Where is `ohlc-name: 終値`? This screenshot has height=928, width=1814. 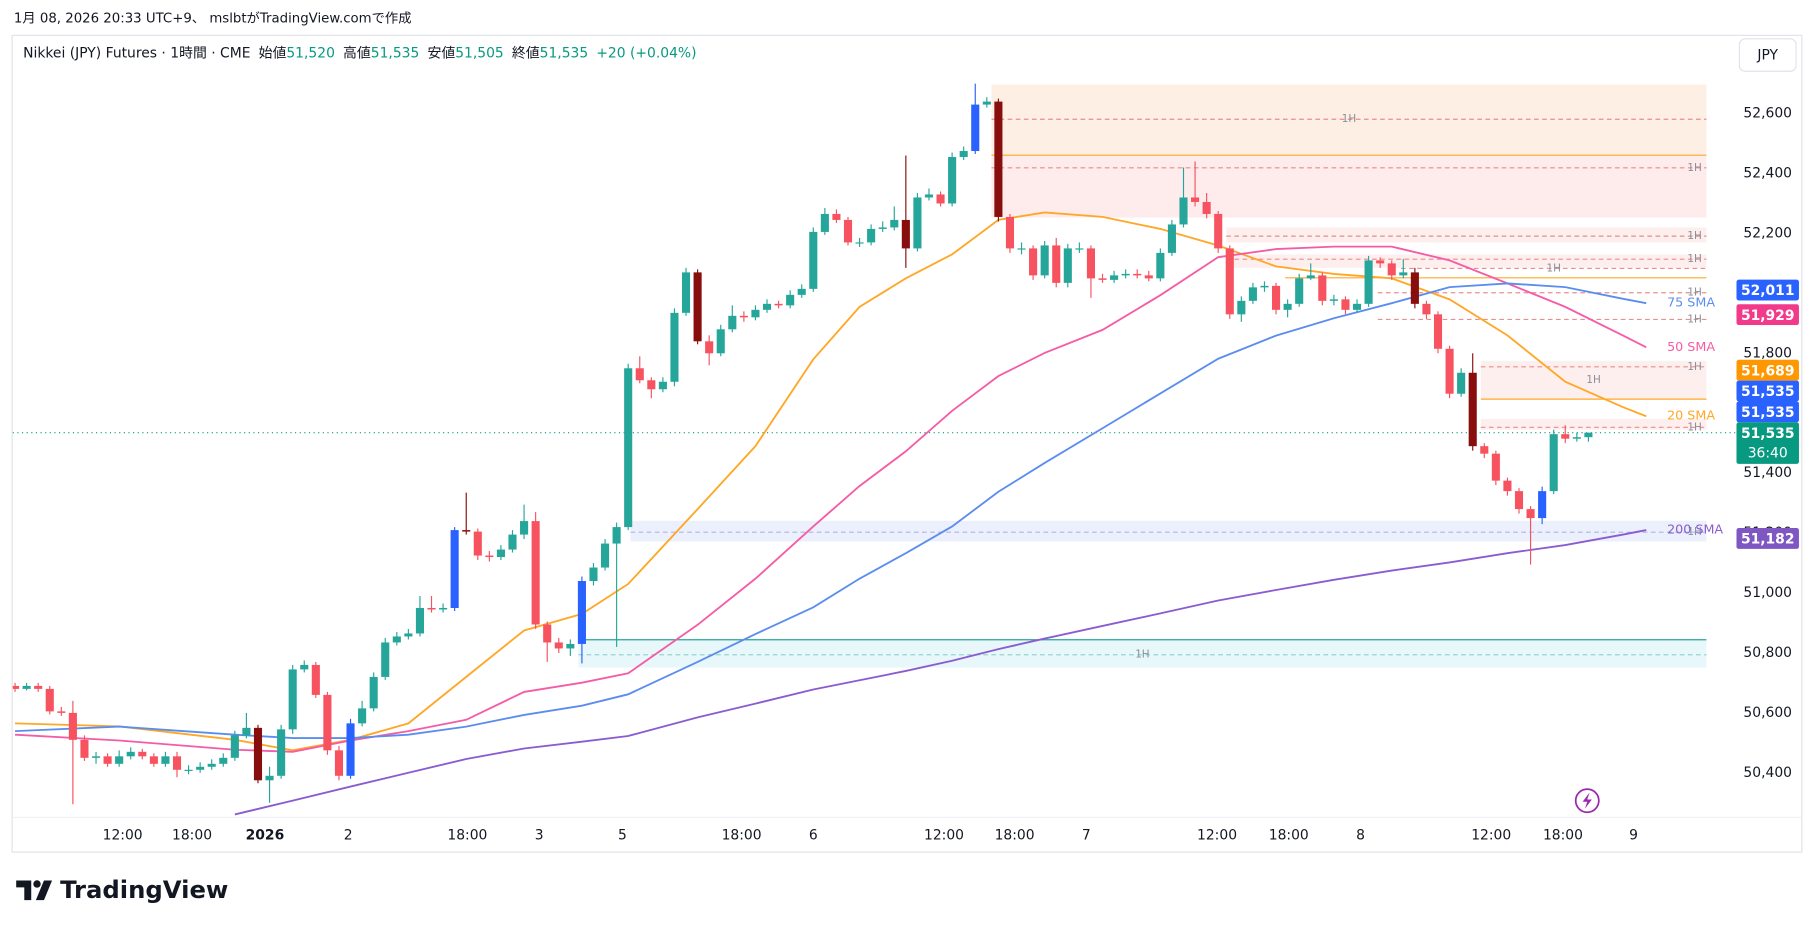 ohlc-name: 終値 is located at coordinates (526, 53).